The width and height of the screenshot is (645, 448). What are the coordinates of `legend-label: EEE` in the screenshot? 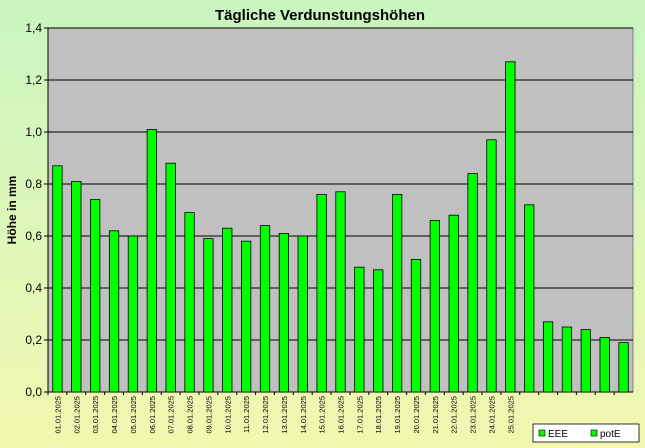 It's located at (558, 434).